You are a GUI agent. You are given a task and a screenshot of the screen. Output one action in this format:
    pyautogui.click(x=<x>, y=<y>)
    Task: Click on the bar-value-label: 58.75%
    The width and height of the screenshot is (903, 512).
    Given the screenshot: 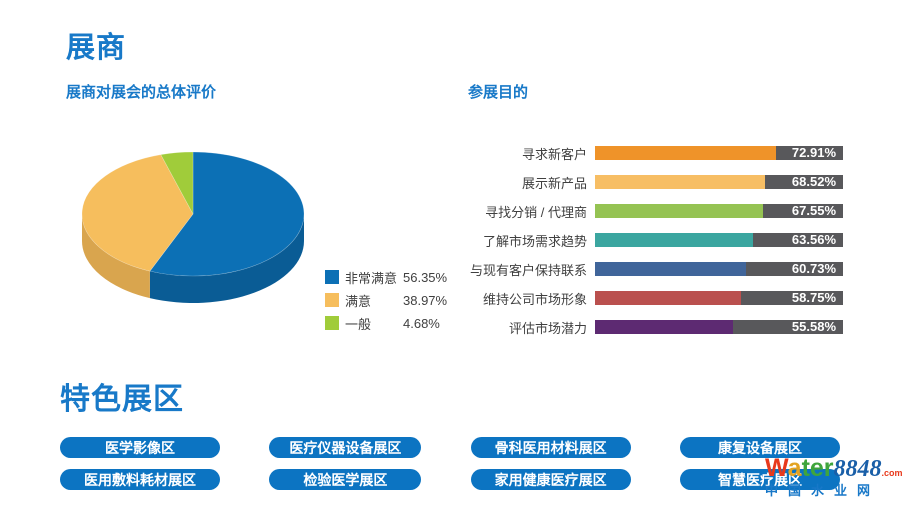 What is the action you would take?
    pyautogui.click(x=813, y=297)
    